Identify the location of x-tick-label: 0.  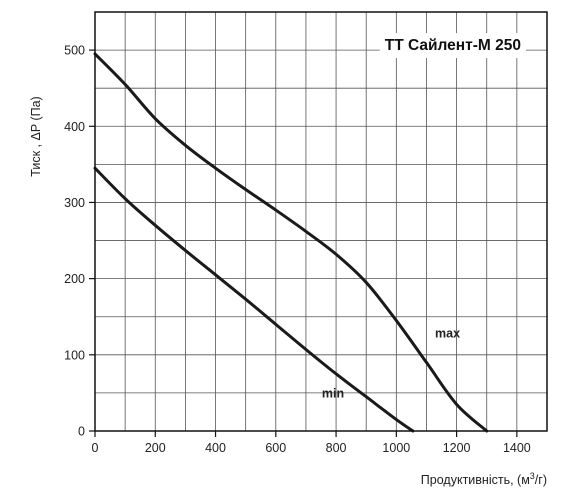
(95, 448).